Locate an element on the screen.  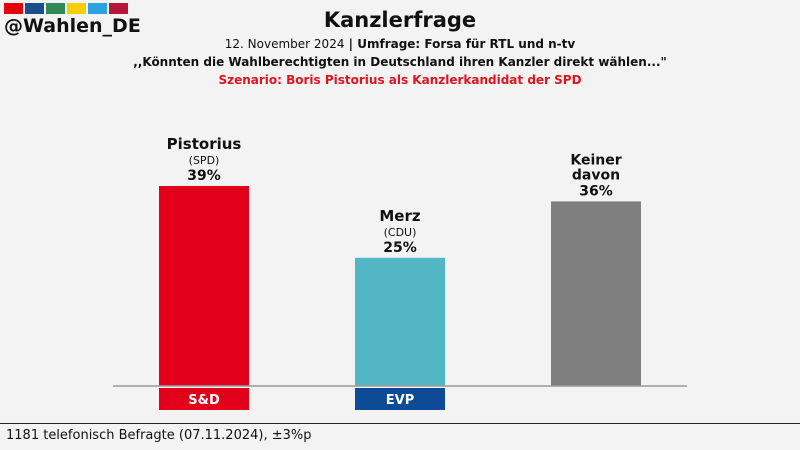
category-label: Merz is located at coordinates (399, 216).